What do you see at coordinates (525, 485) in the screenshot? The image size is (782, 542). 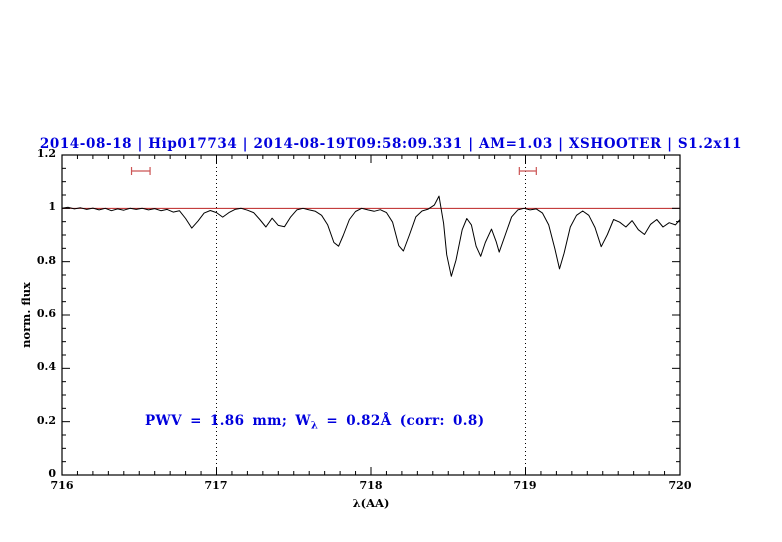 I see `x-tick-label-719: 719` at bounding box center [525, 485].